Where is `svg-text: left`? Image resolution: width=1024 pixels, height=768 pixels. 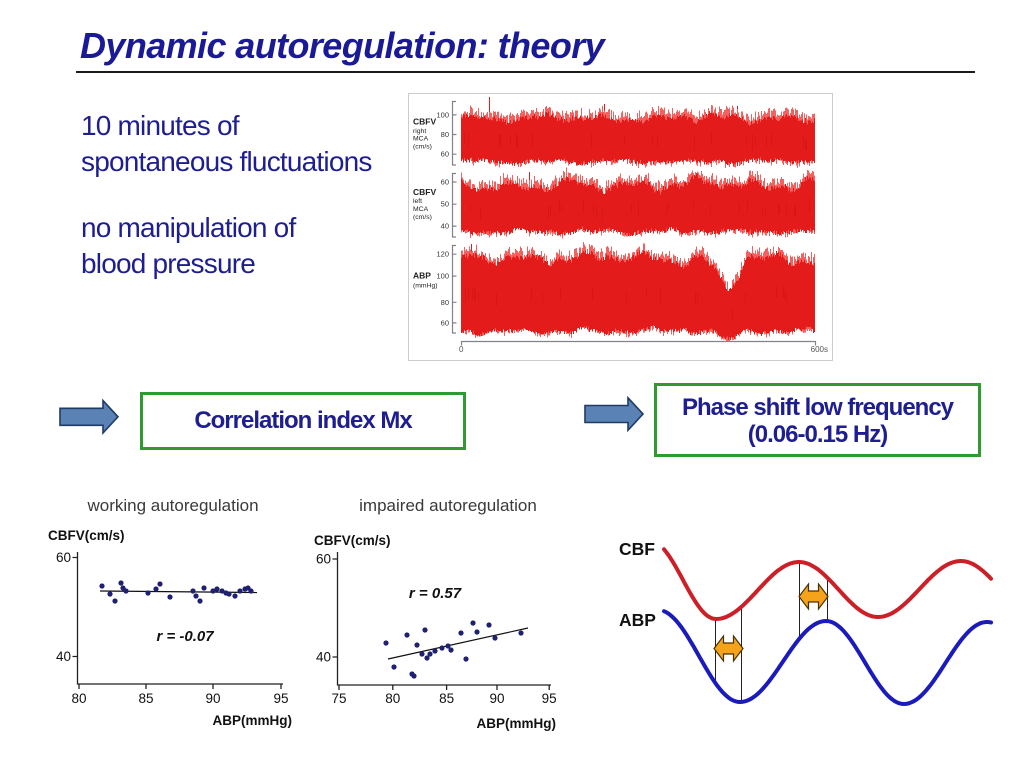 svg-text: left is located at coordinates (417, 201).